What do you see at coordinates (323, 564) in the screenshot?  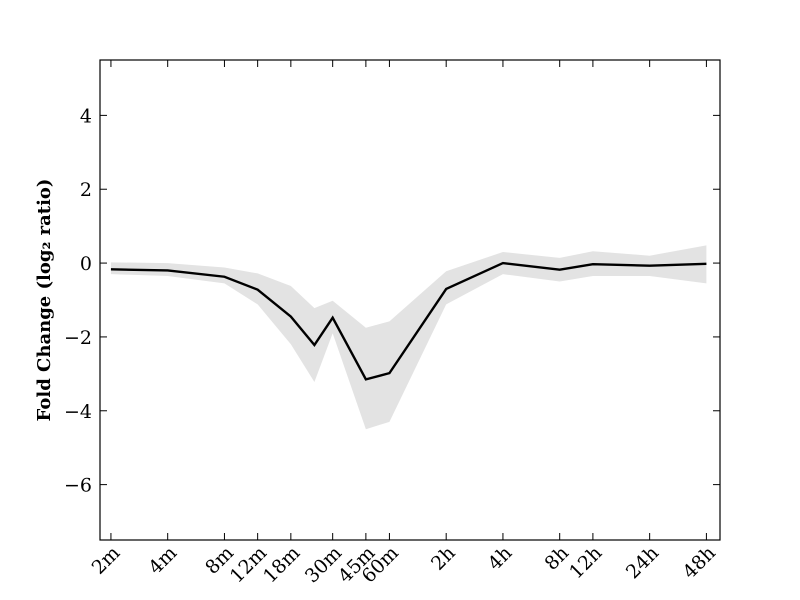 I see `x-tick-label: 30m` at bounding box center [323, 564].